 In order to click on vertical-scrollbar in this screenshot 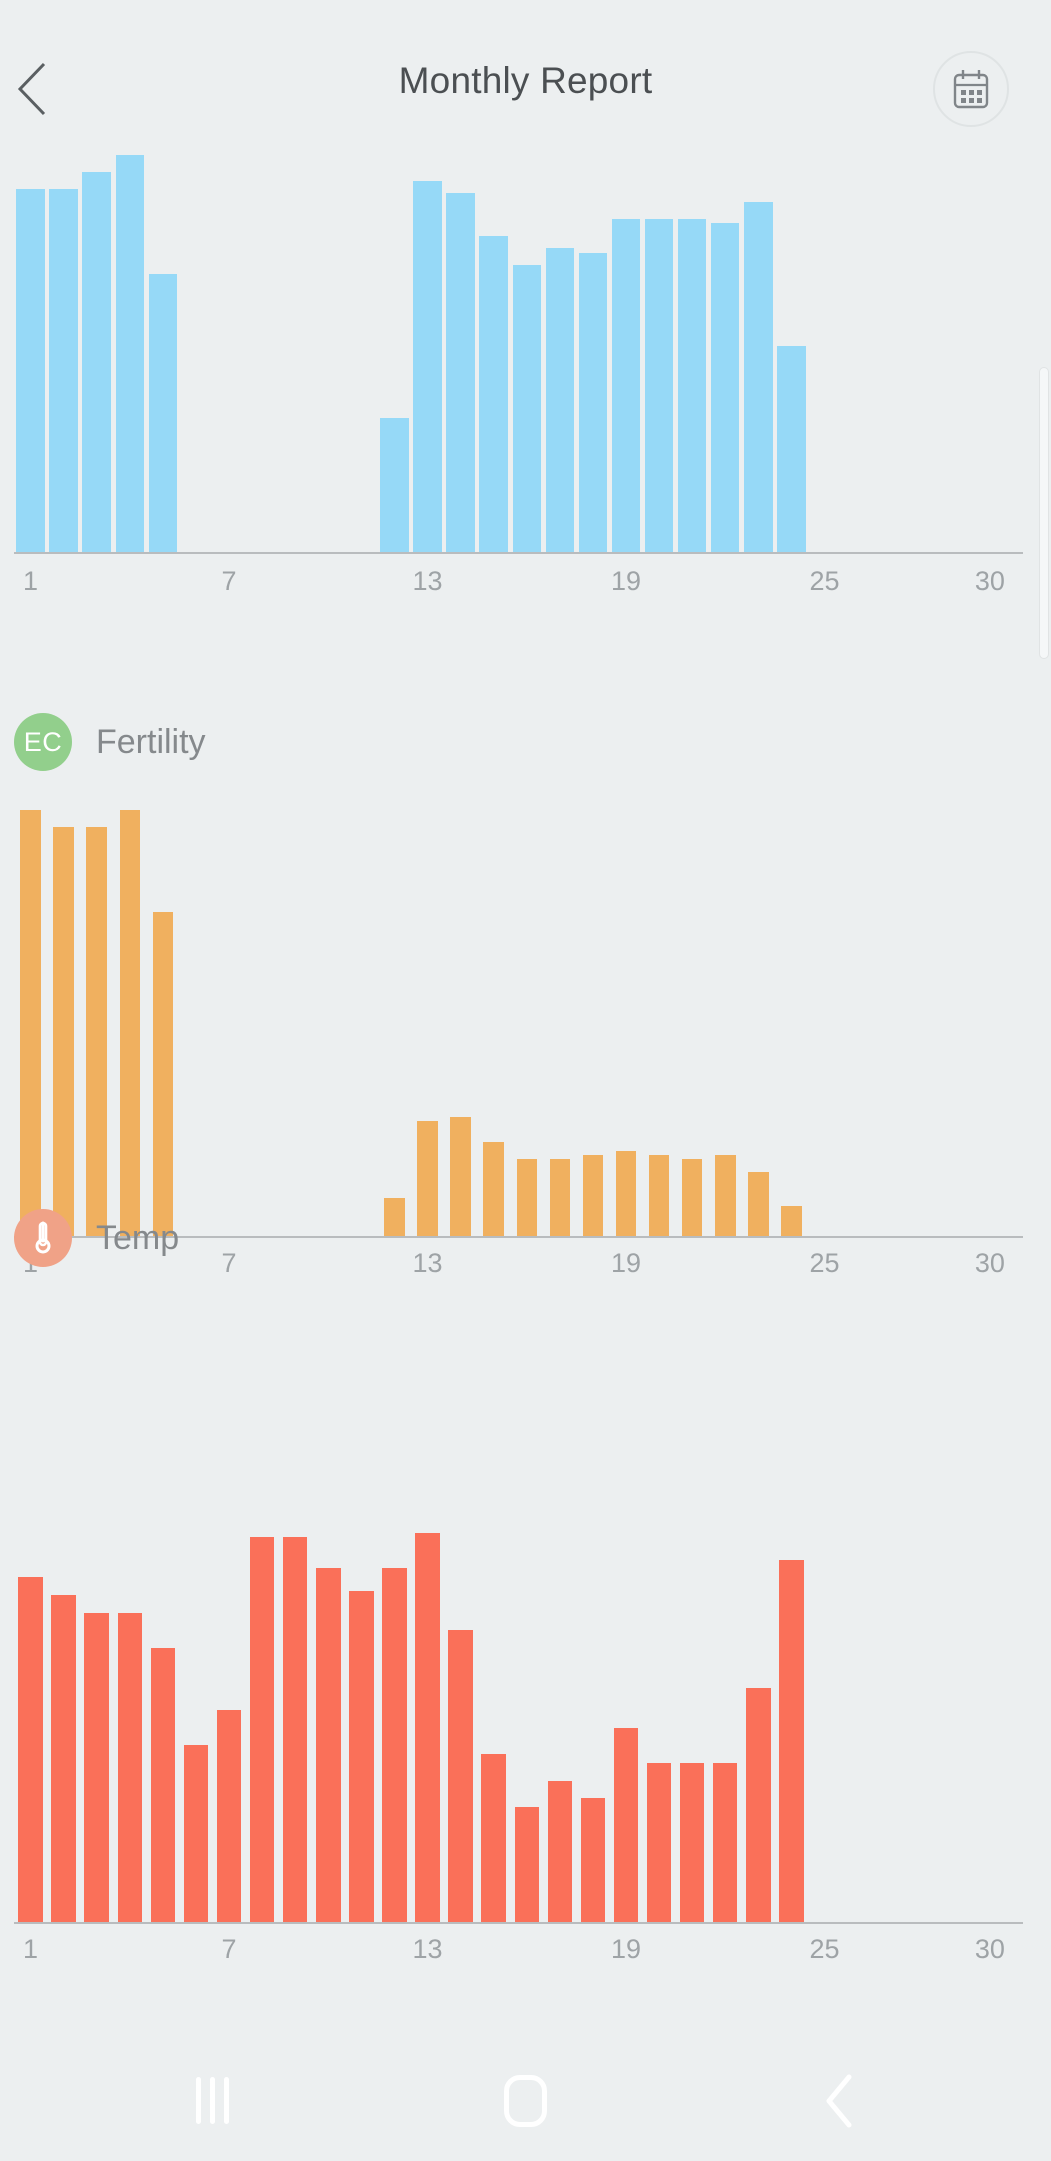, I will do `click(1044, 513)`.